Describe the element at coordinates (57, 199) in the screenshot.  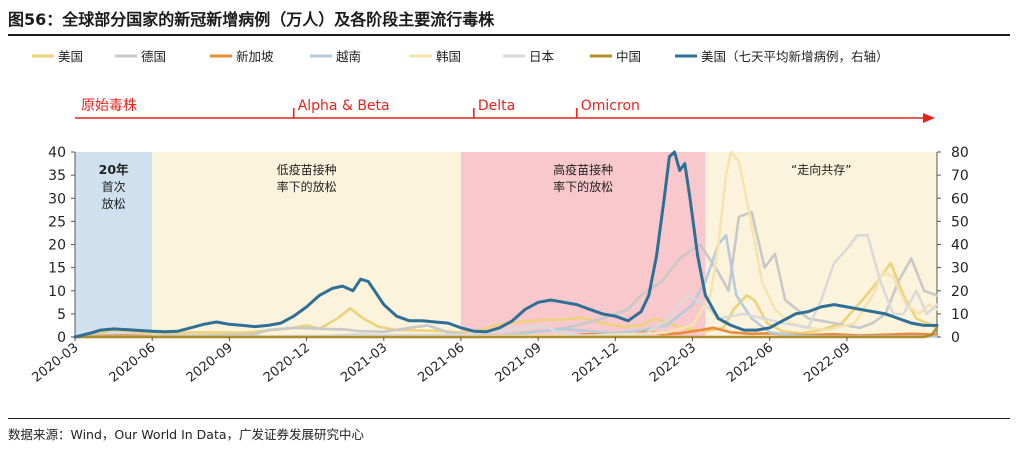
I see `y-tick-label: 30` at that location.